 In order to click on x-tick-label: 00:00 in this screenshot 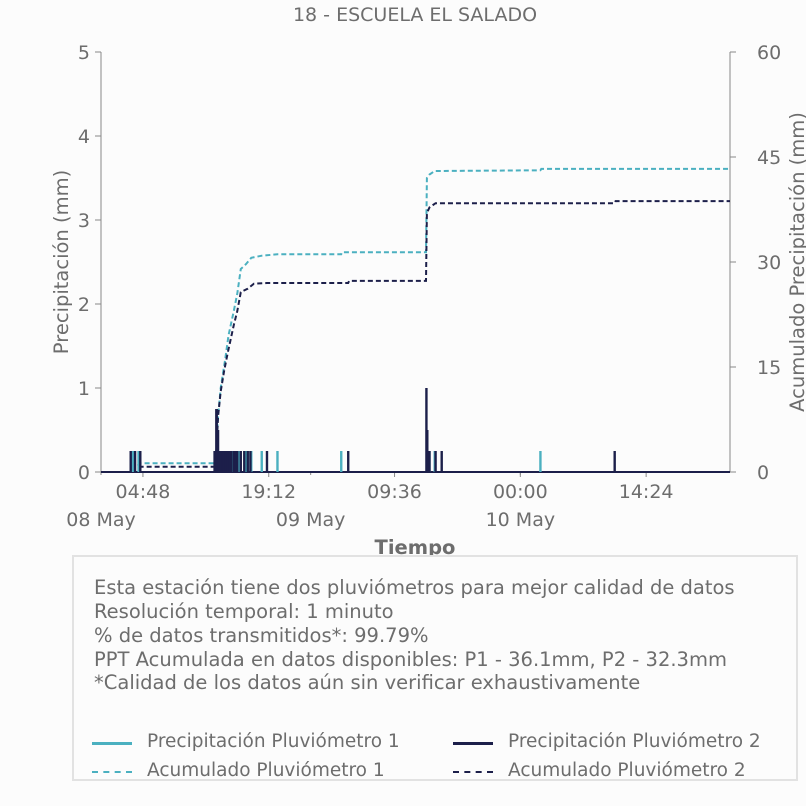, I will do `click(520, 492)`.